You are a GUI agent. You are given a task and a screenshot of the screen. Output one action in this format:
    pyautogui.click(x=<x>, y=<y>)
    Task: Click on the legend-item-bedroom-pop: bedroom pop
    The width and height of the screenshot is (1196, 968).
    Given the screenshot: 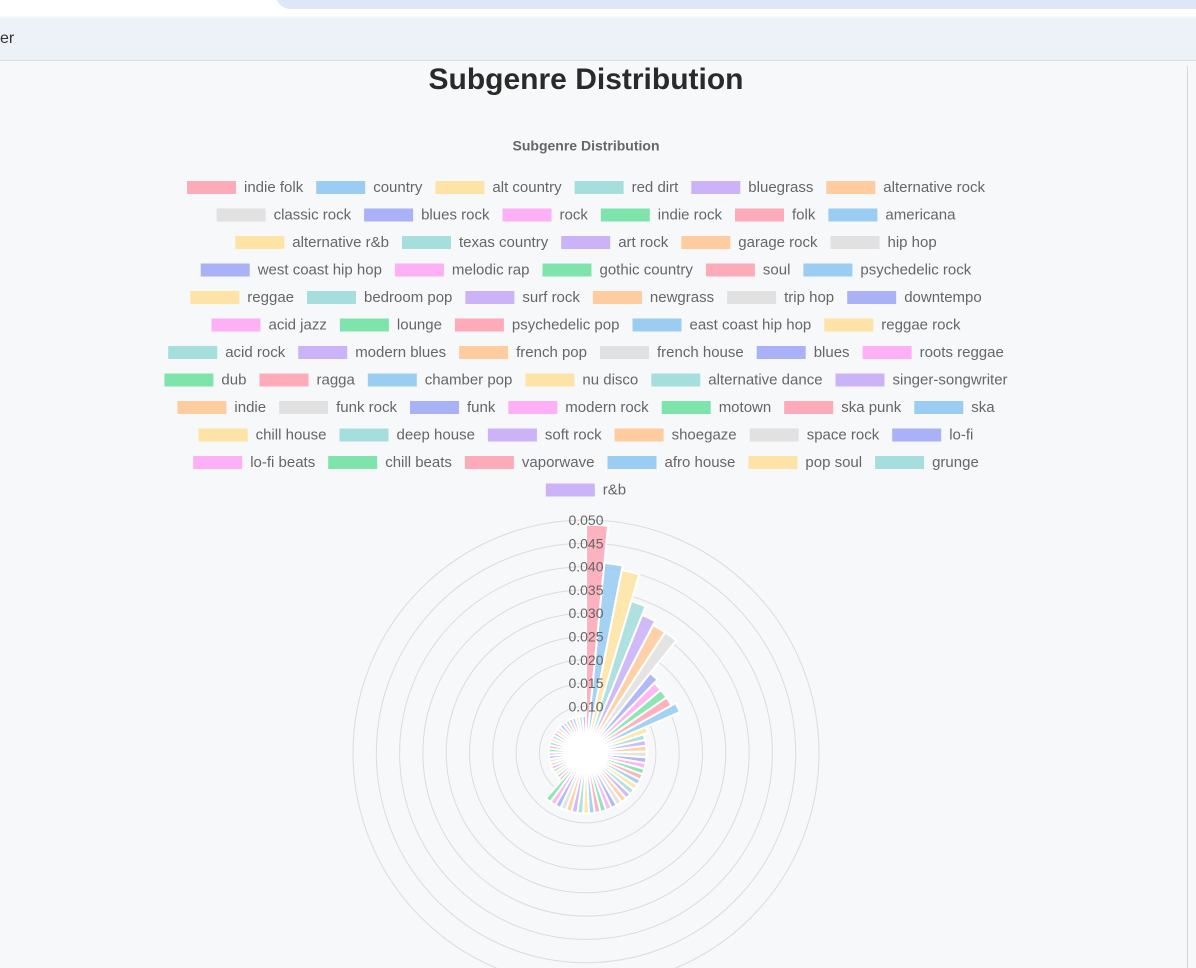 What is the action you would take?
    pyautogui.click(x=379, y=297)
    